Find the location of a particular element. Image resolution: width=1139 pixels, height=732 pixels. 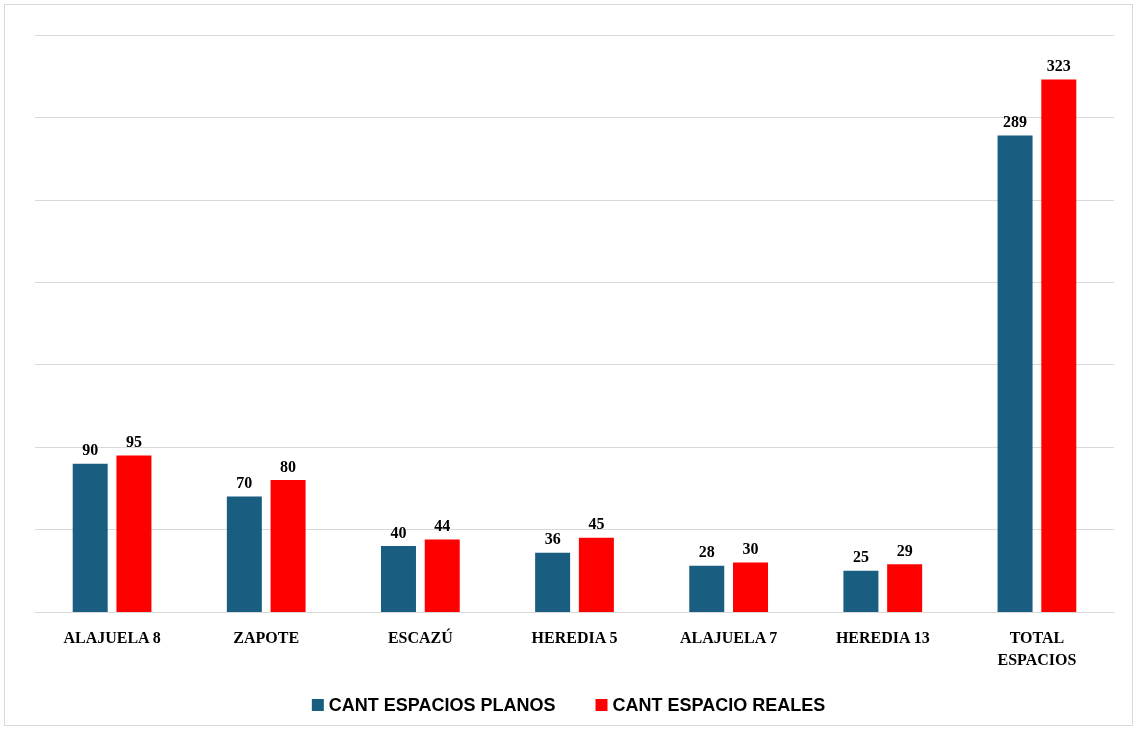

data-label: 80 is located at coordinates (288, 466).